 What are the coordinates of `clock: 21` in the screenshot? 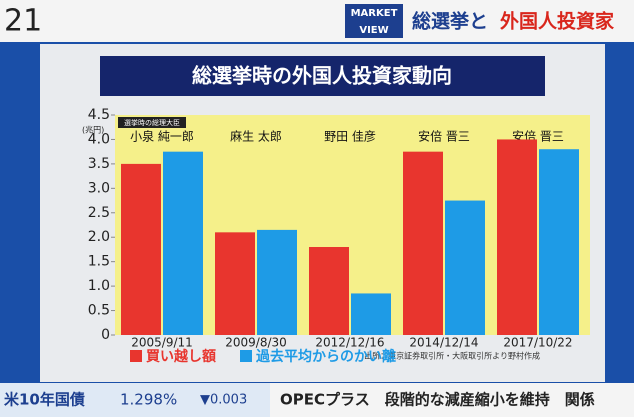 It's located at (23, 21).